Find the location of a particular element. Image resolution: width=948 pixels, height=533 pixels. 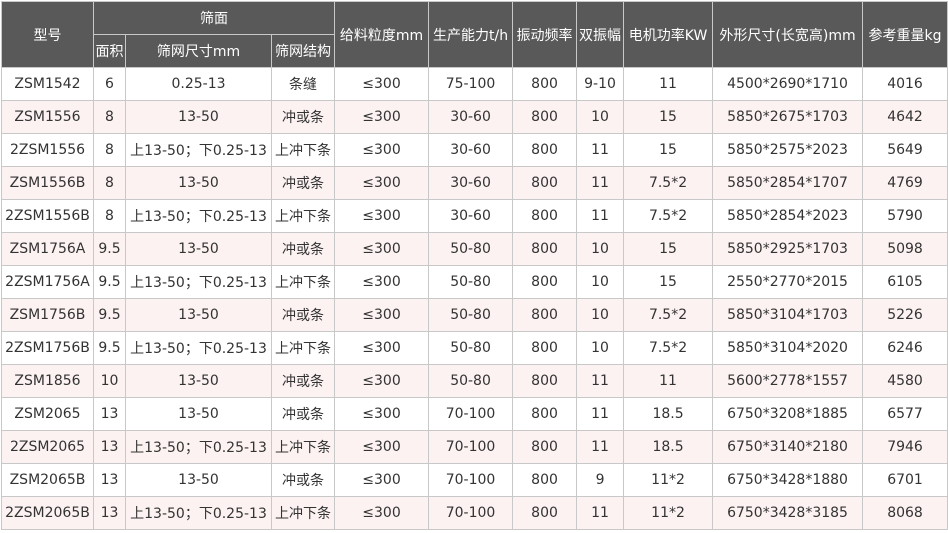

table-cell: 6750*3140*2180 is located at coordinates (788, 447).